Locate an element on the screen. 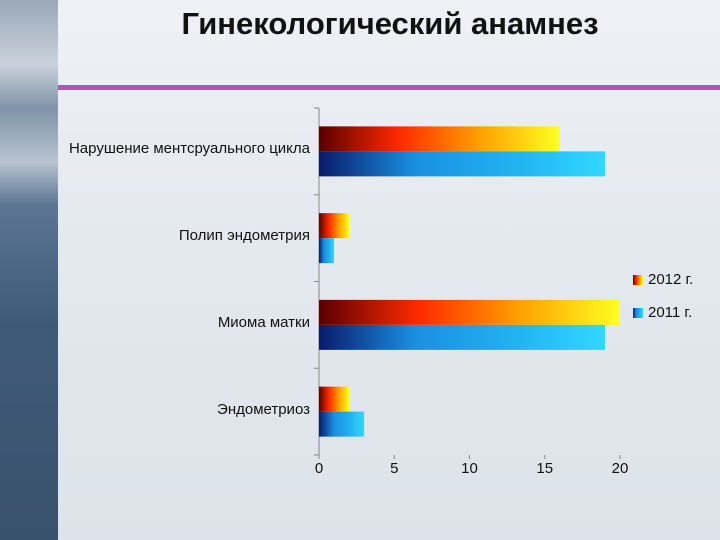  photo-strip is located at coordinates (29, 270).